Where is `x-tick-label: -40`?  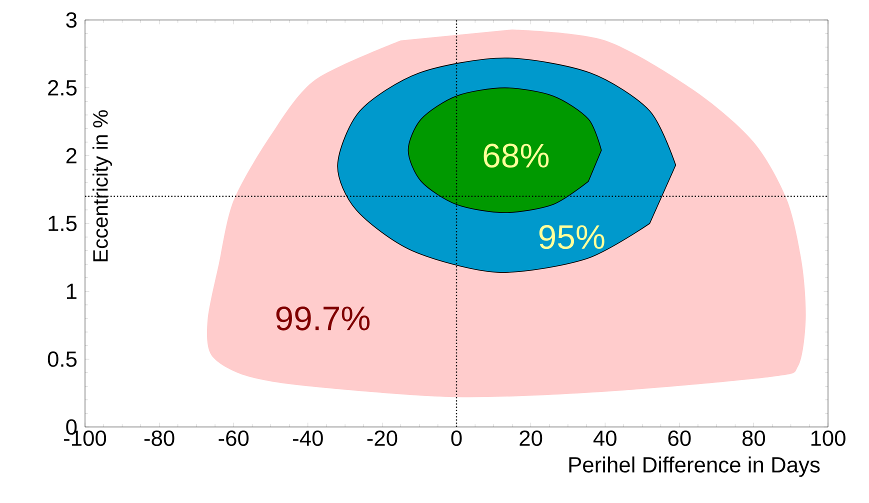 x-tick-label: -40 is located at coordinates (308, 438).